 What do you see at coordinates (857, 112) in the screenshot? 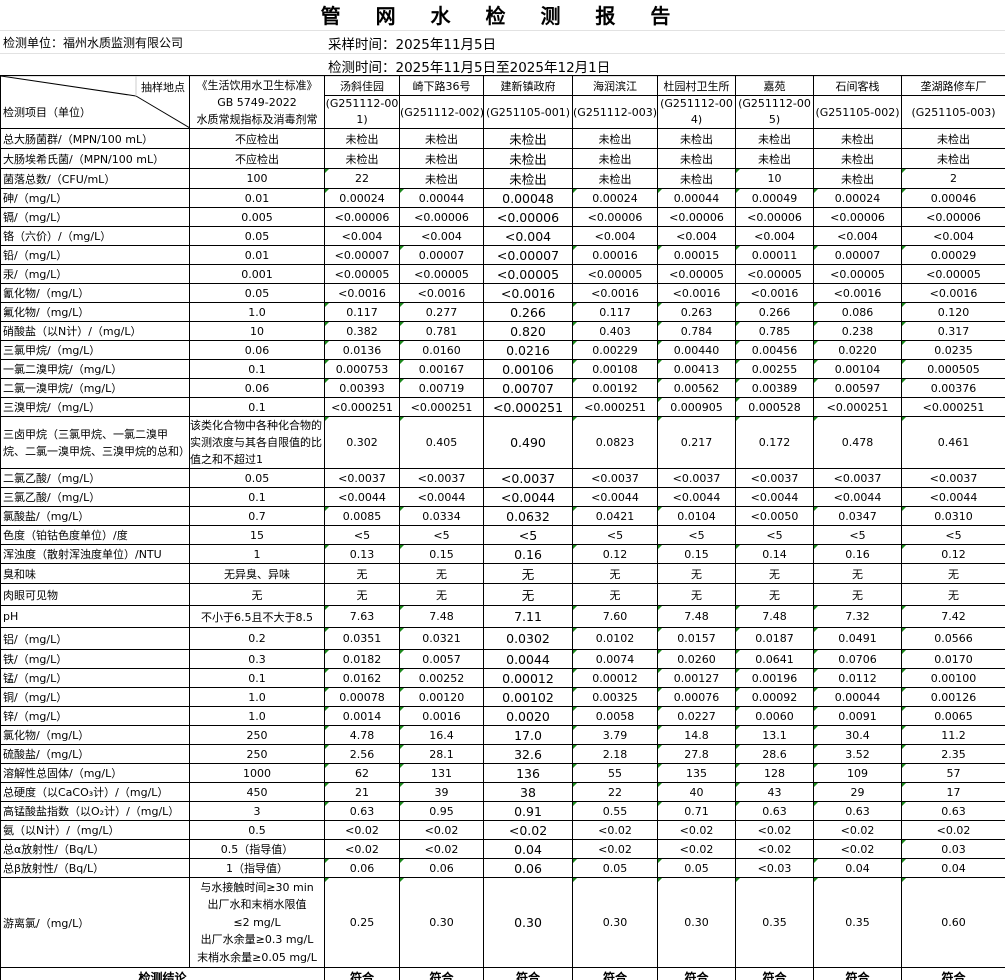
I see `sample-code: (G251105-002)` at bounding box center [857, 112].